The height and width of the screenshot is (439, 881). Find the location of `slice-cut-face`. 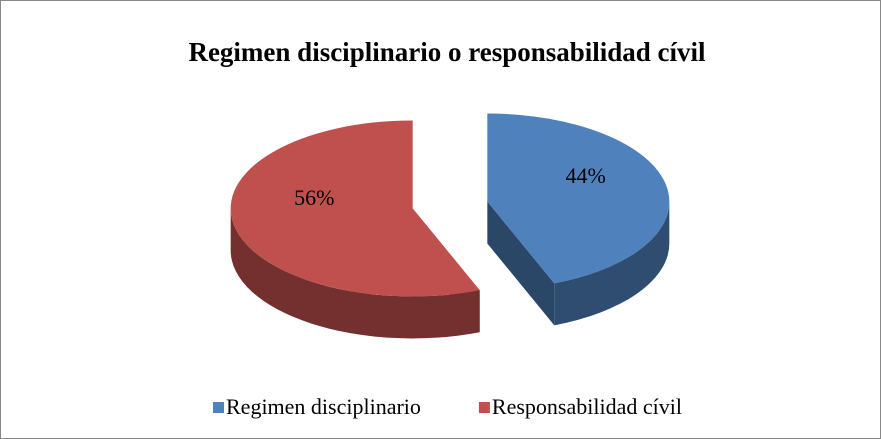

slice-cut-face is located at coordinates (521, 263).